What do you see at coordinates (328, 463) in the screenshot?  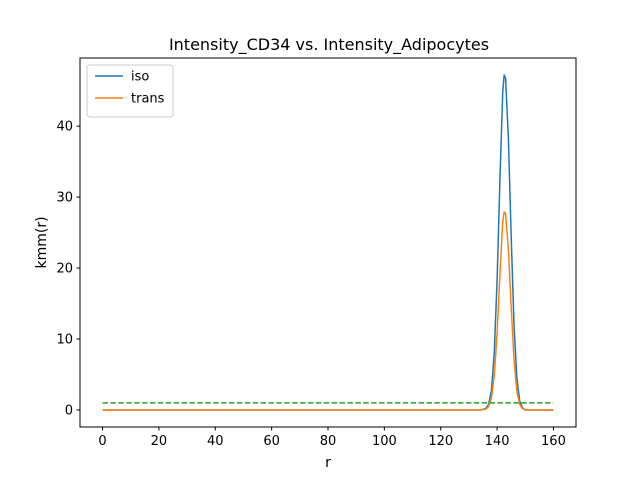 I see `x-axis-label: r` at bounding box center [328, 463].